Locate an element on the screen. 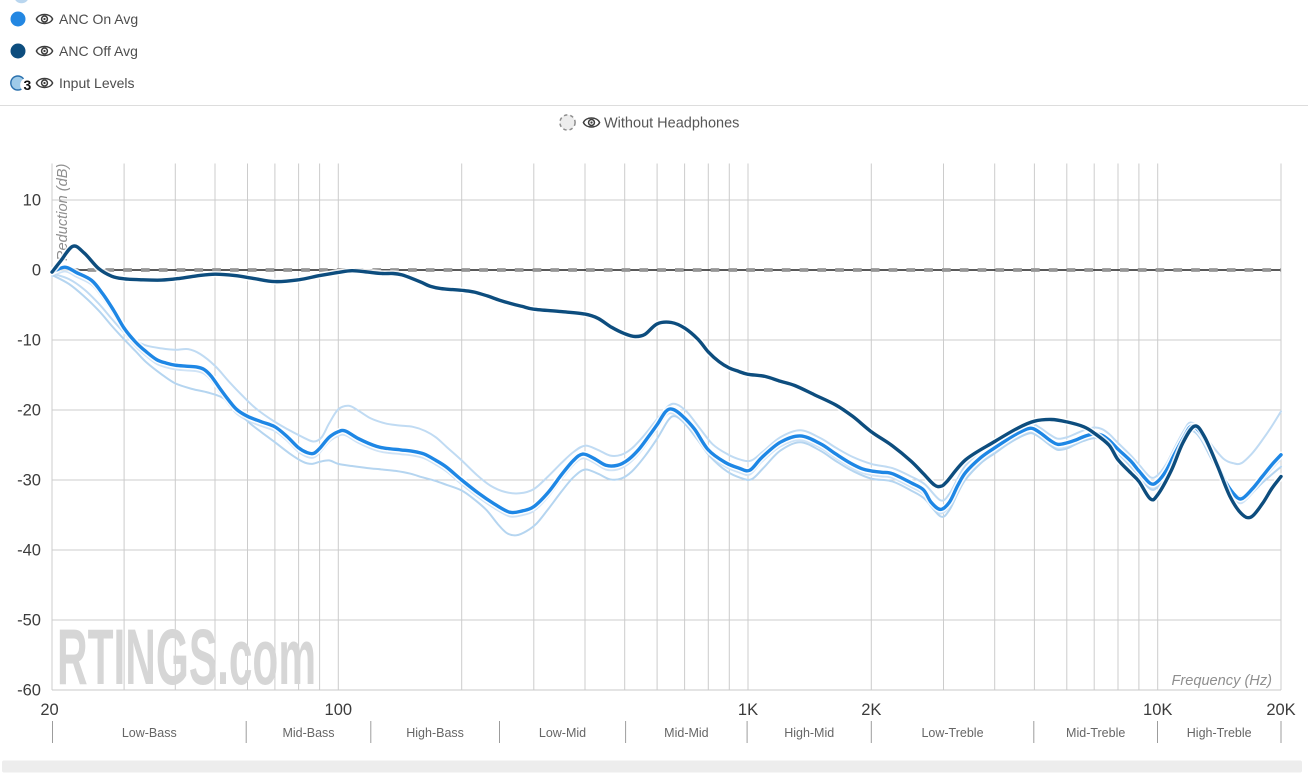 This screenshot has height=780, width=1308. svg-text: RTINGS.com is located at coordinates (186, 657).